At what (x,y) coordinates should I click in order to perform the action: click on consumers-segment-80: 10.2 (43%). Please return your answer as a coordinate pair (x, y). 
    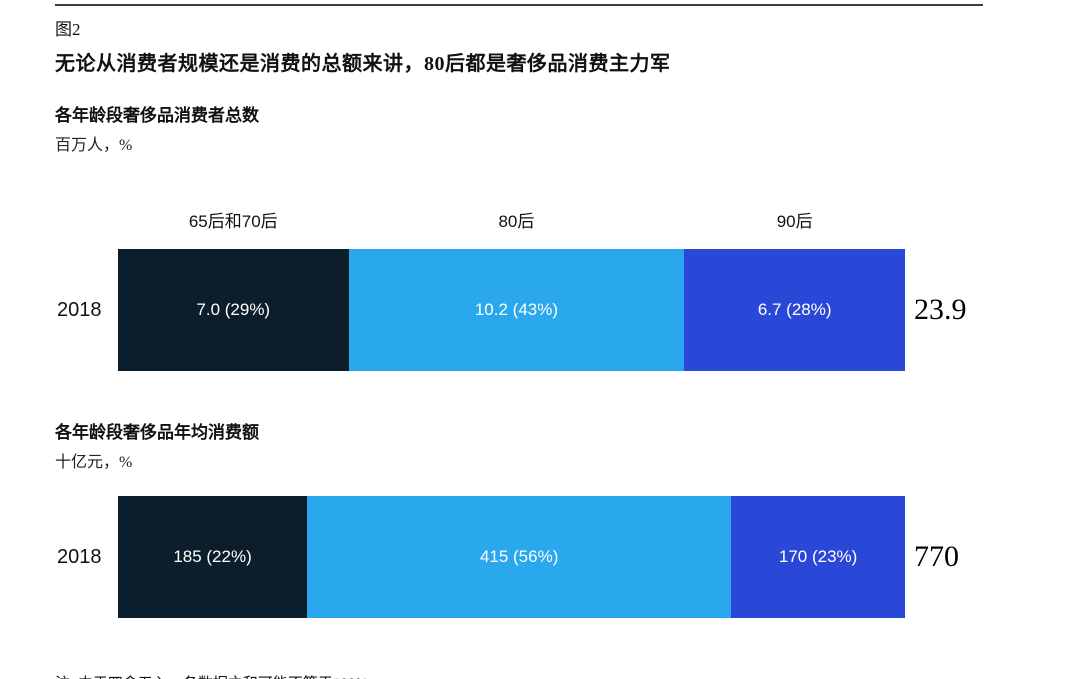
    Looking at the image, I should click on (516, 310).